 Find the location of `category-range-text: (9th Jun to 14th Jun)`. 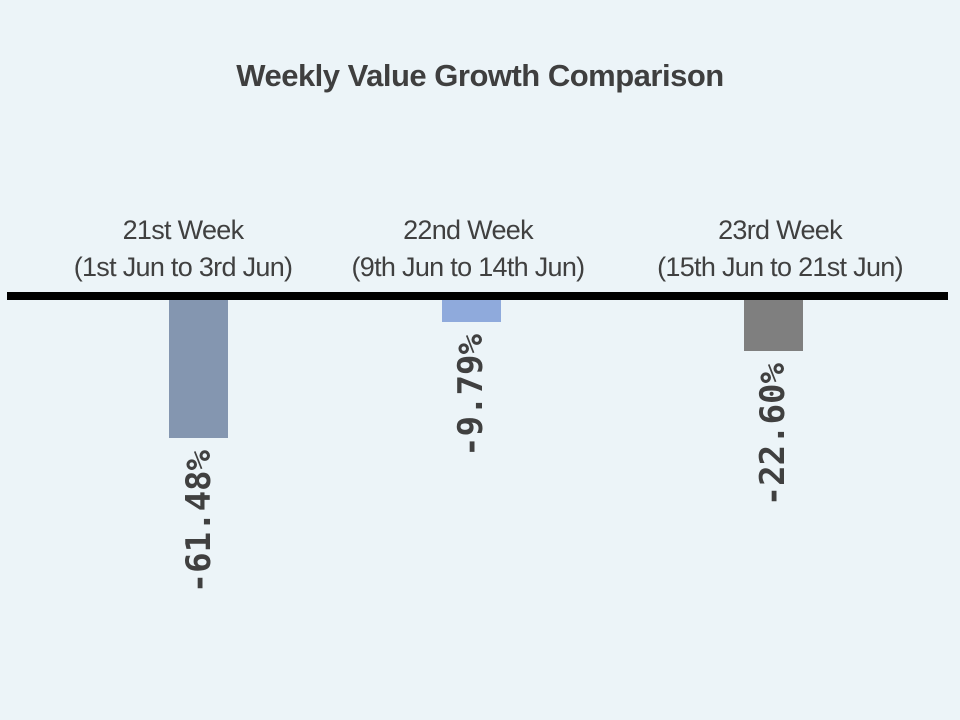

category-range-text: (9th Jun to 14th Jun) is located at coordinates (468, 267).